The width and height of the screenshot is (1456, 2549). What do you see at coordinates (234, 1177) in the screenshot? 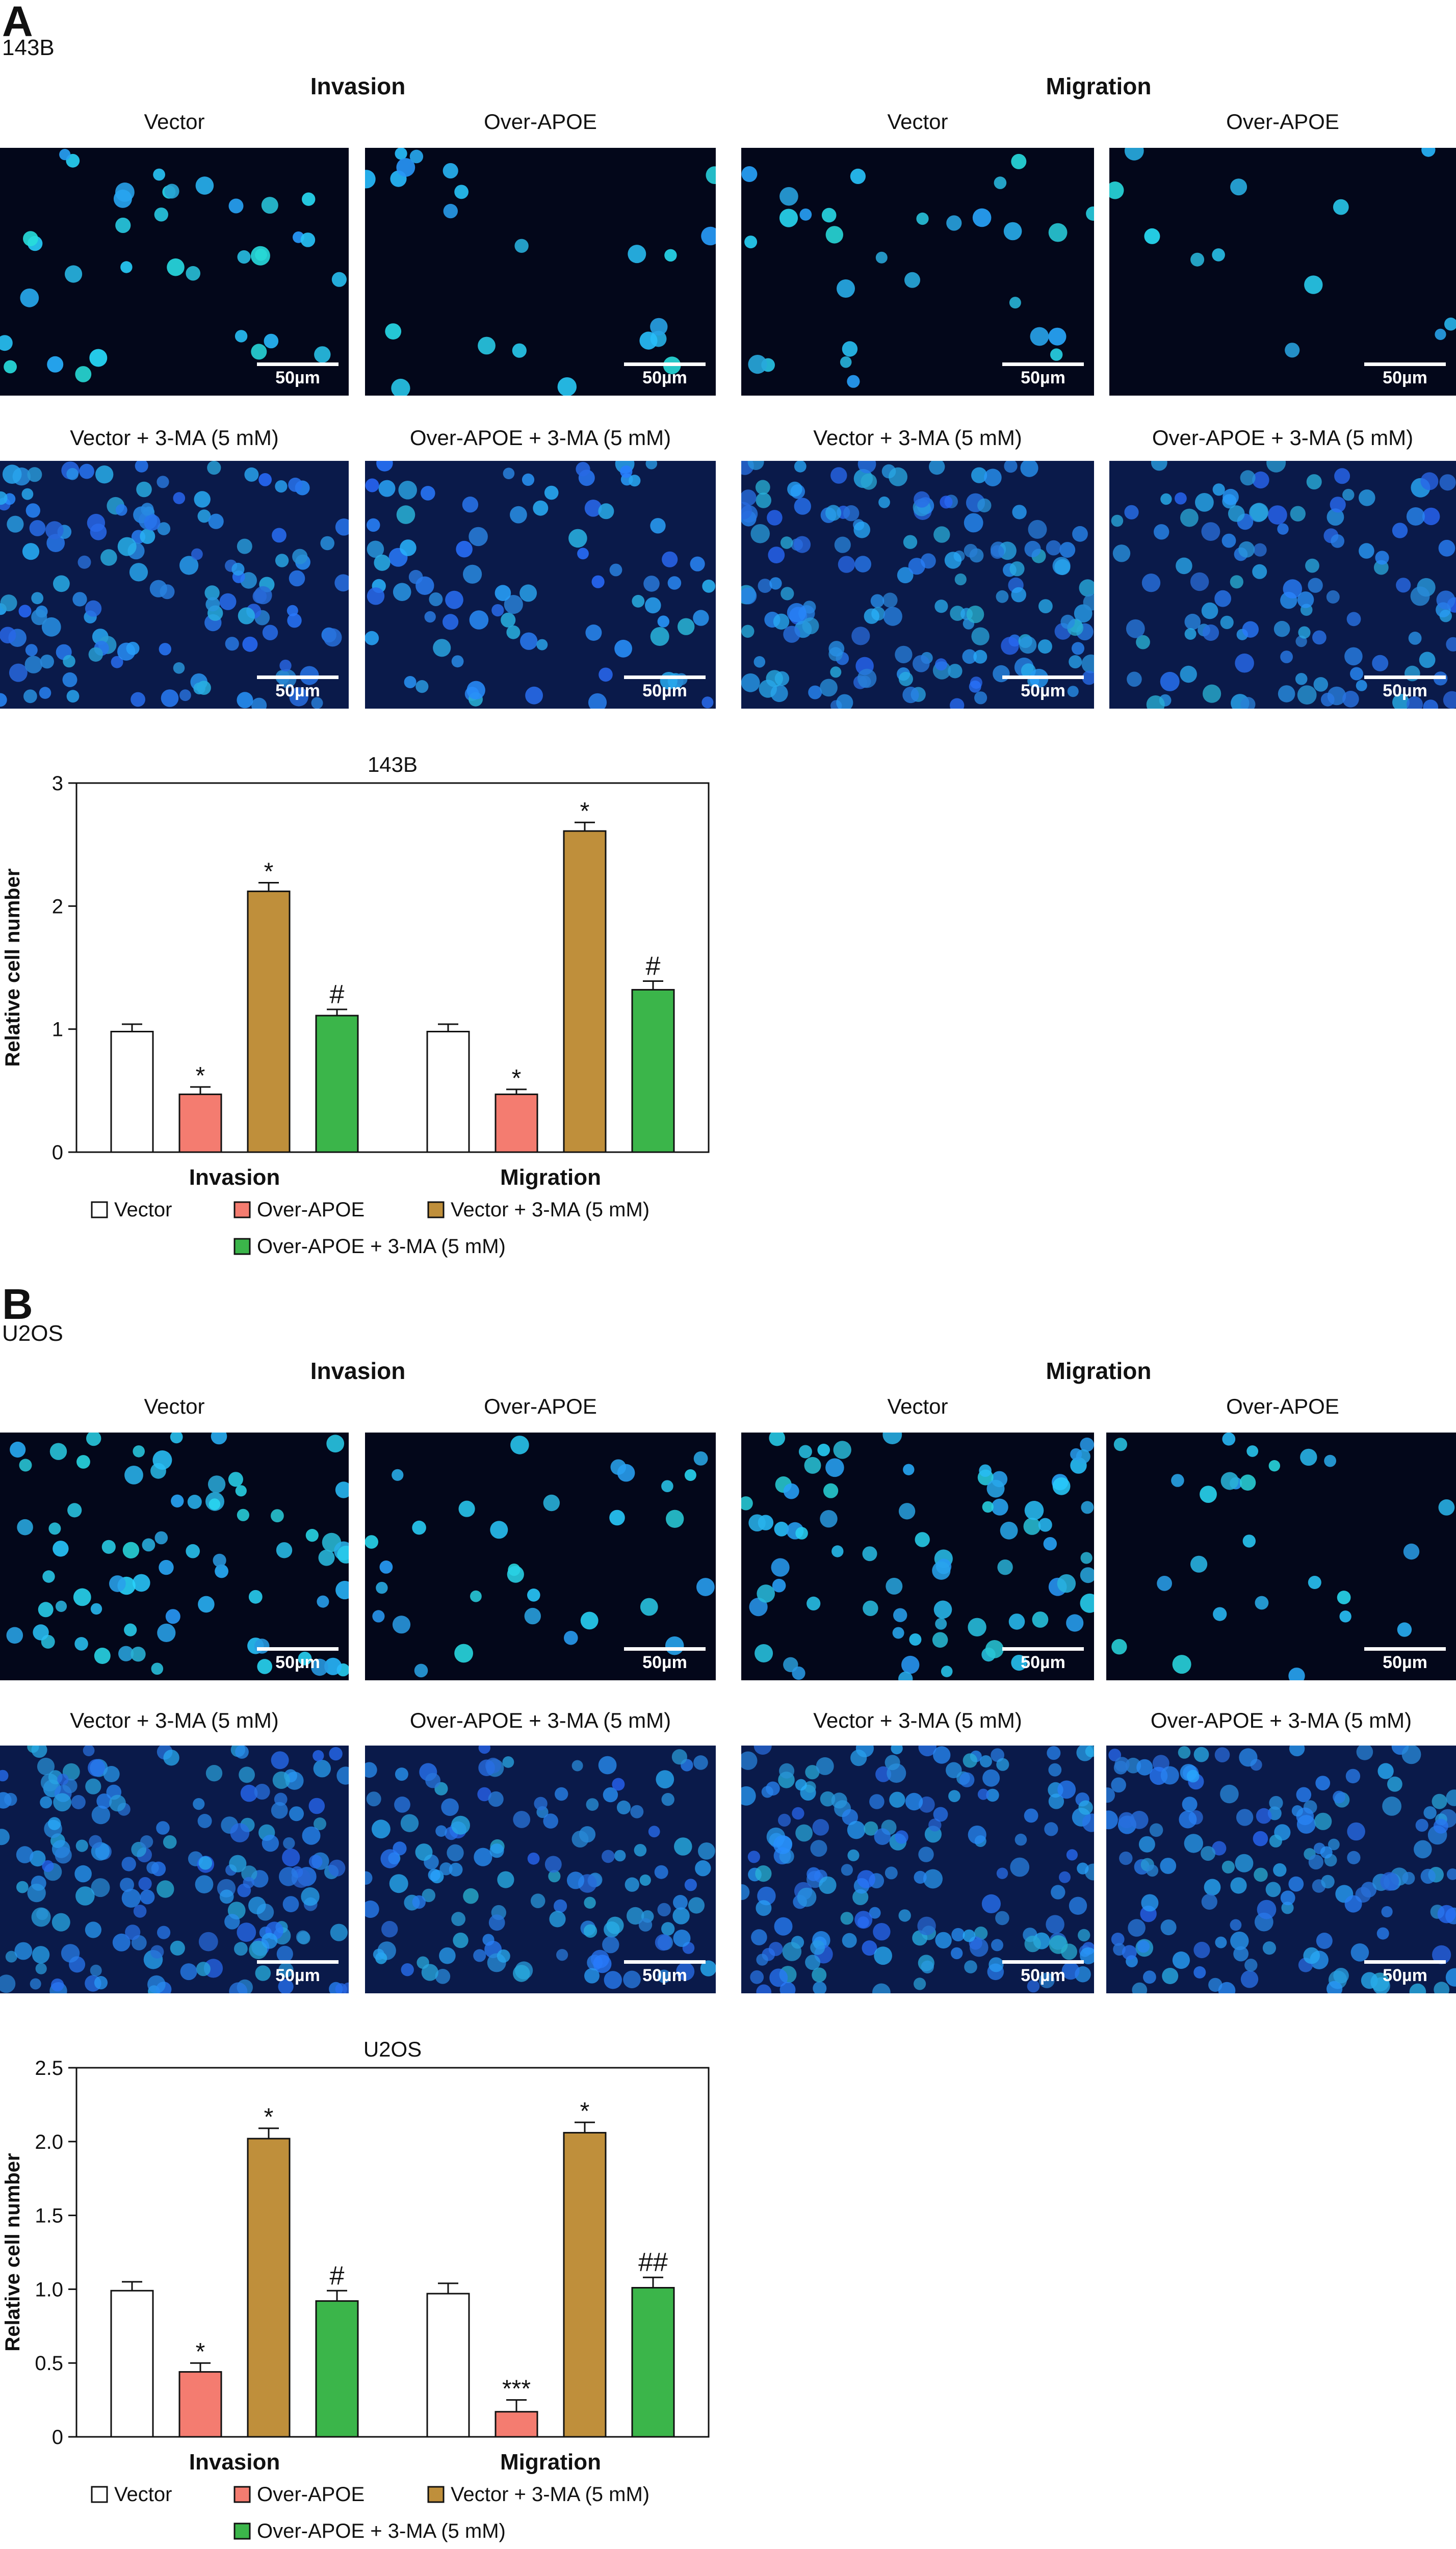
I see `category-label: Invasion` at bounding box center [234, 1177].